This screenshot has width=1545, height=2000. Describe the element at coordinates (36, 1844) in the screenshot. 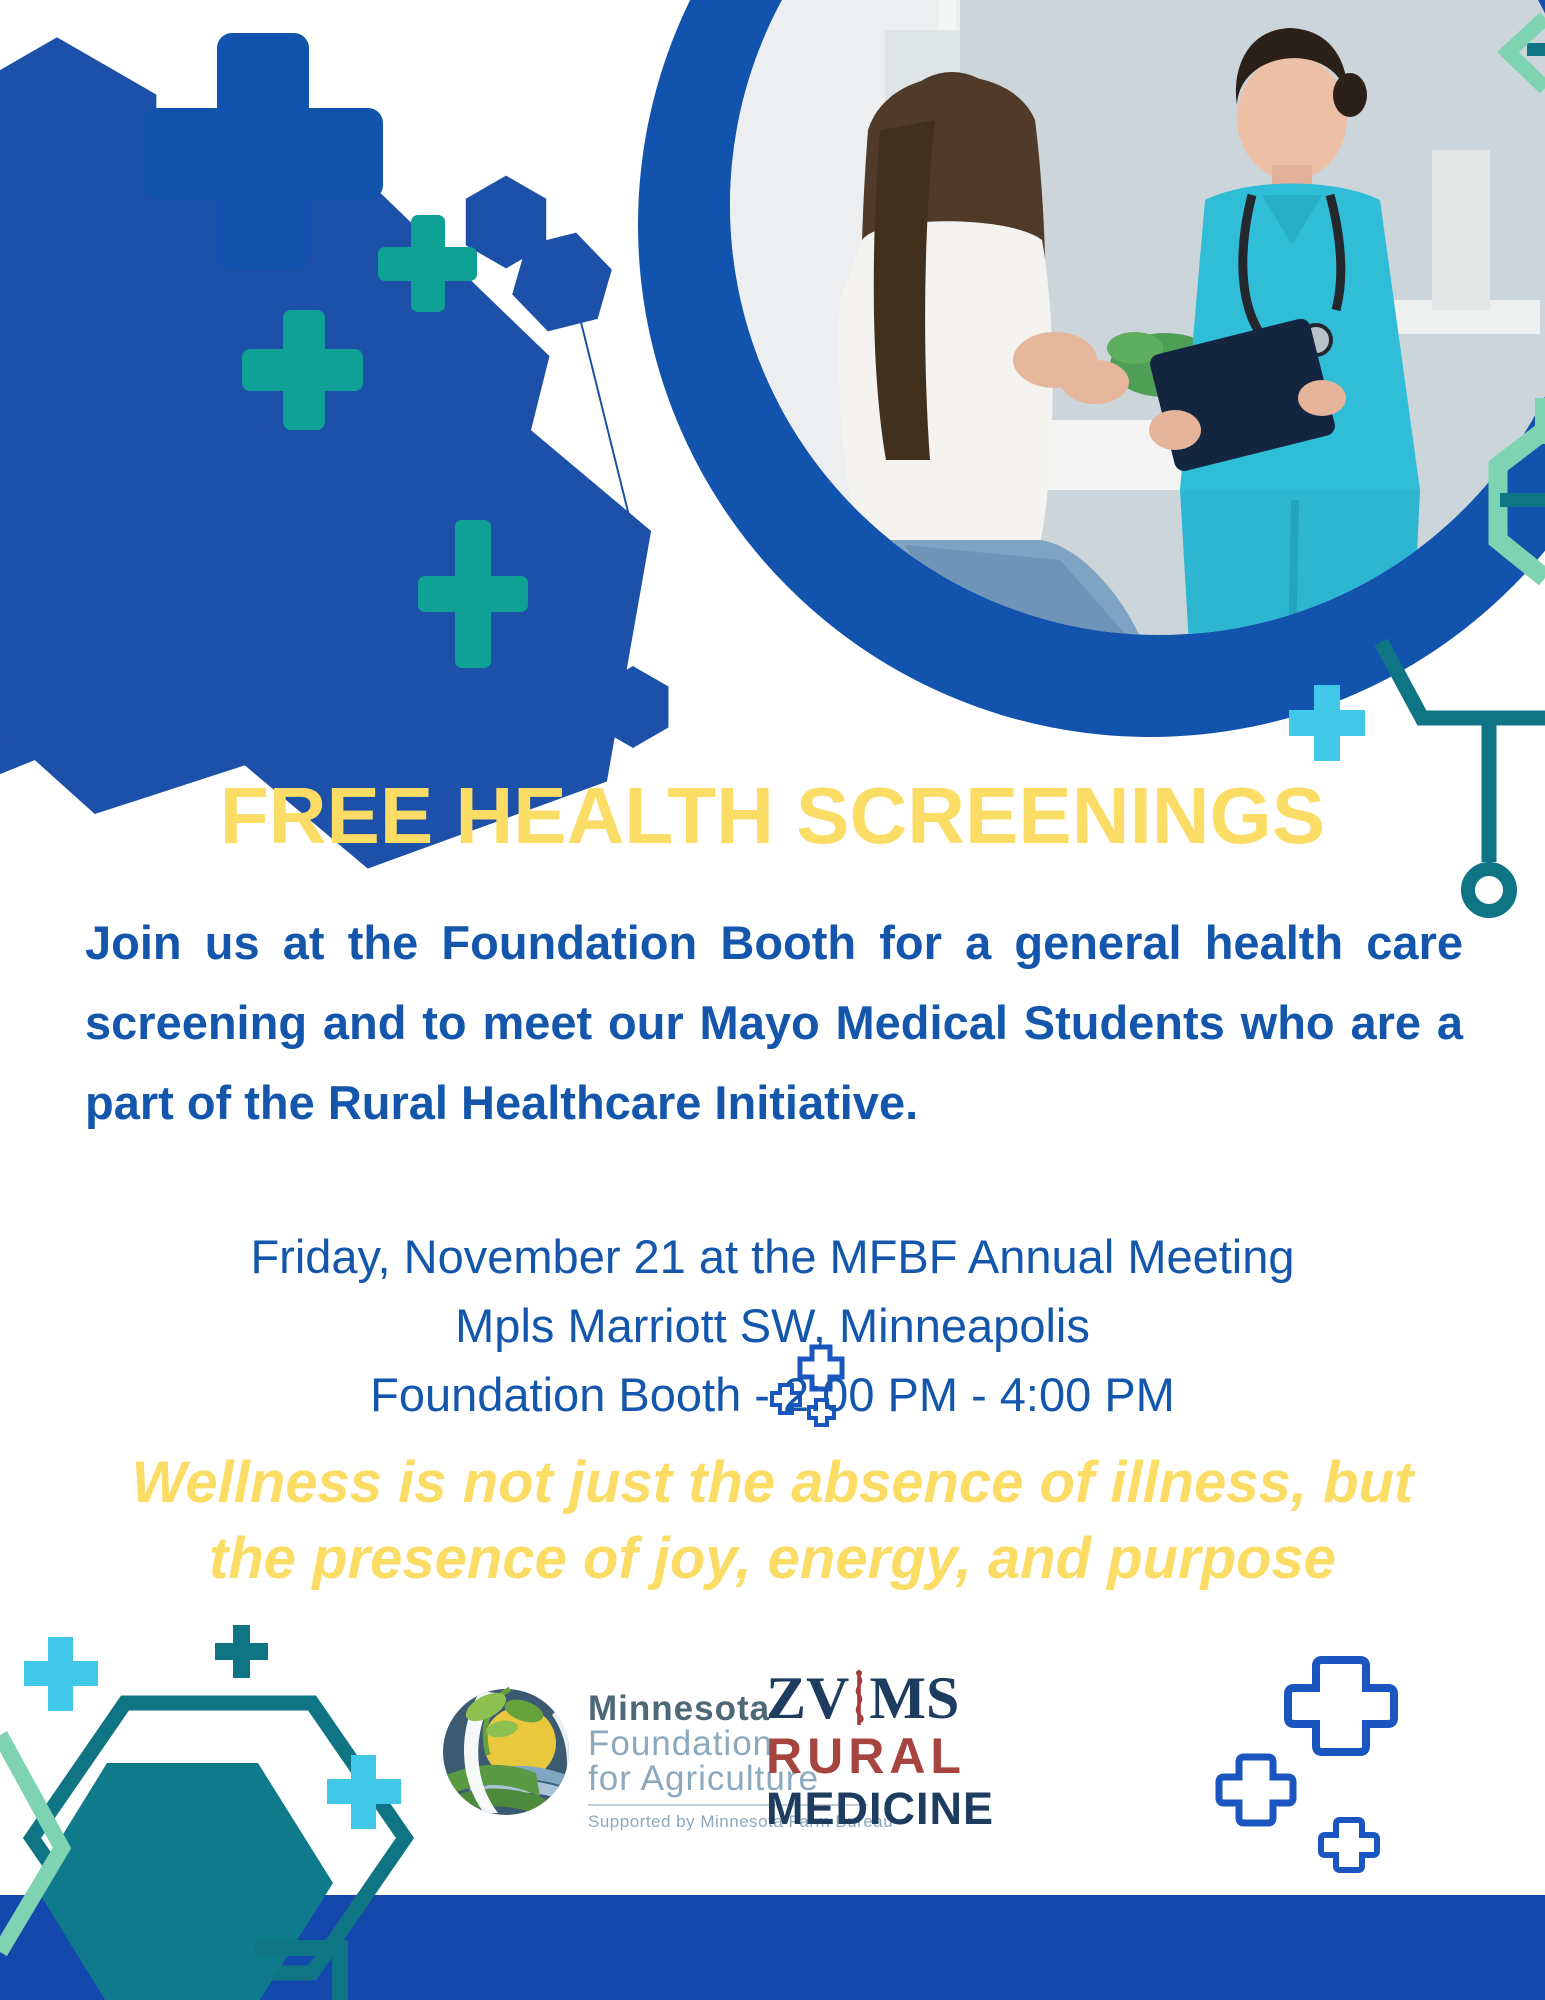

I see `mint-chevron-icon` at that location.